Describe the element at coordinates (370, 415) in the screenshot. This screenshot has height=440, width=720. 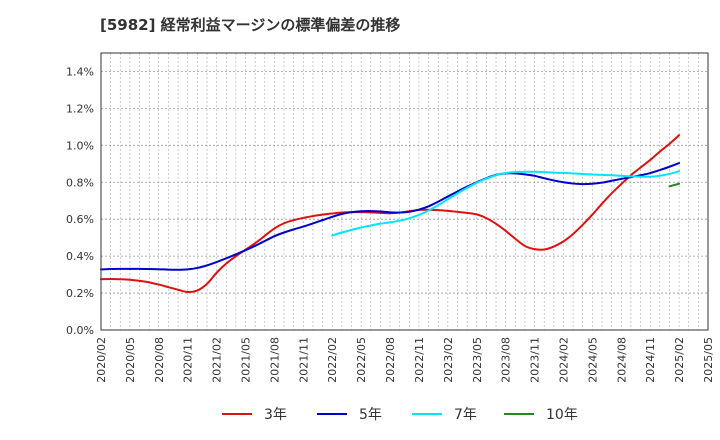
I see `legend-label-2: 5年` at that location.